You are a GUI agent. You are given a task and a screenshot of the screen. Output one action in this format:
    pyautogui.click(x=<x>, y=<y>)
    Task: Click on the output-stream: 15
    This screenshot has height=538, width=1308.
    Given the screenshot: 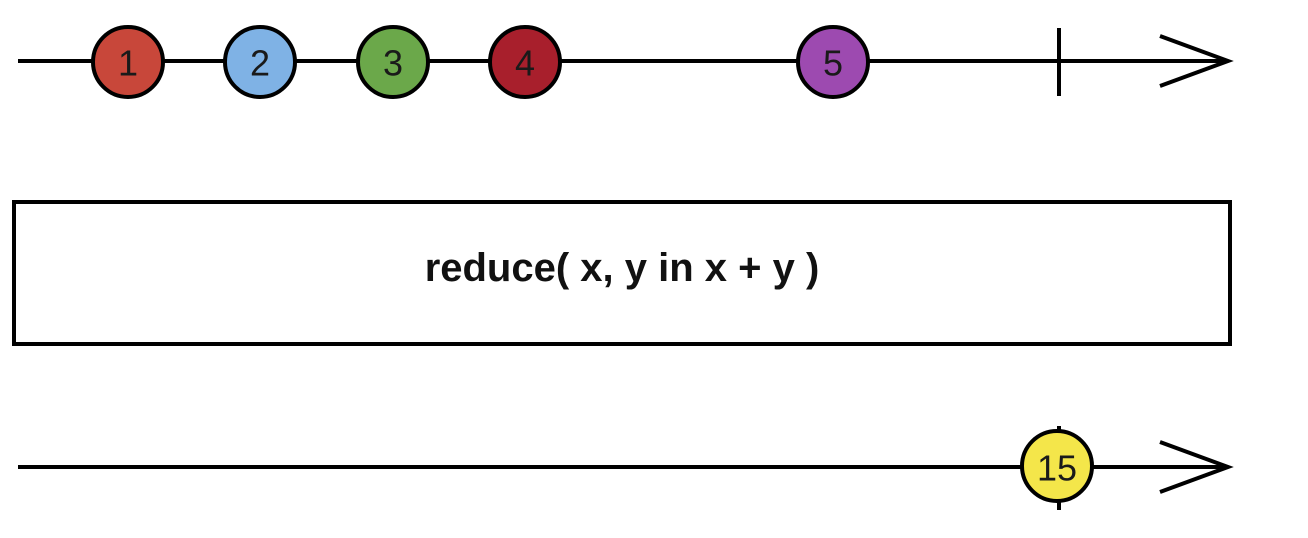 What is the action you would take?
    pyautogui.click(x=626, y=468)
    